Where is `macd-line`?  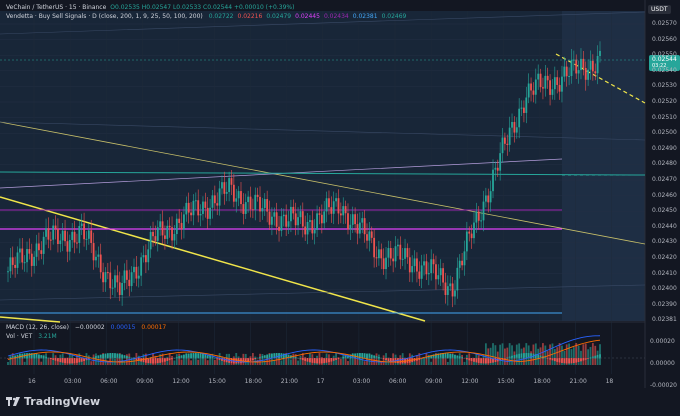
macd-line is located at coordinates (304, 349).